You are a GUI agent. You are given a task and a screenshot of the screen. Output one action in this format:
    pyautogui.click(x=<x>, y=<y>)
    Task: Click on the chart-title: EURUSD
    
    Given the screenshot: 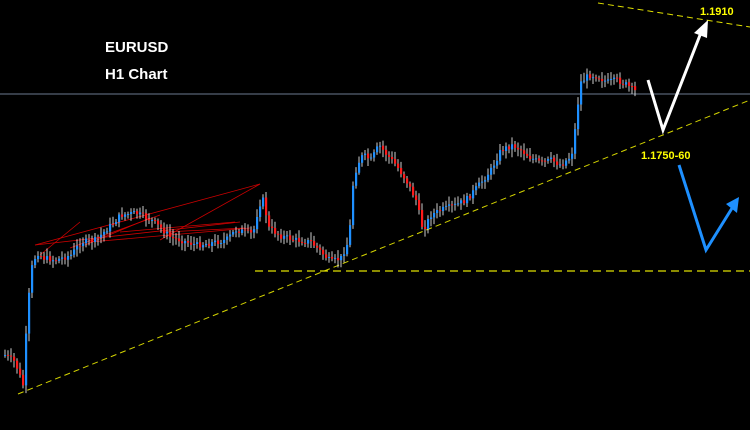 What is the action you would take?
    pyautogui.click(x=137, y=47)
    